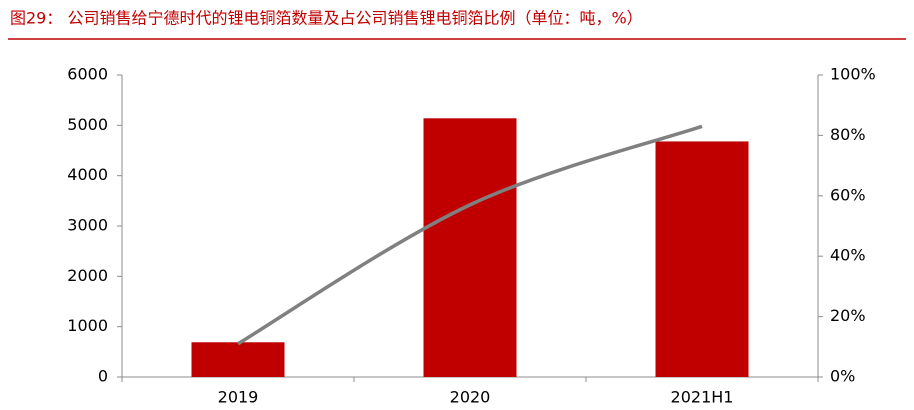 The image size is (914, 410). What do you see at coordinates (702, 397) in the screenshot?
I see `x-tick-label: 2021H1` at bounding box center [702, 397].